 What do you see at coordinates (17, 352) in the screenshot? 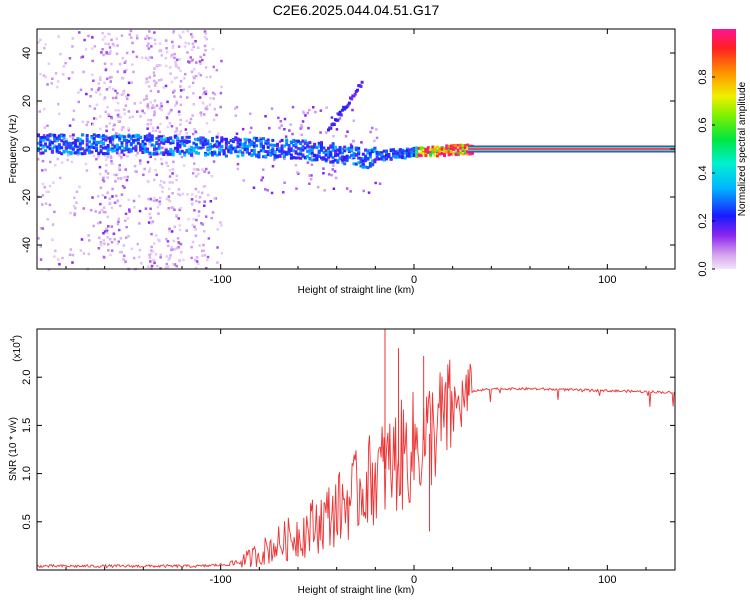
I see `snr-y-scale-base: (x10` at bounding box center [17, 352].